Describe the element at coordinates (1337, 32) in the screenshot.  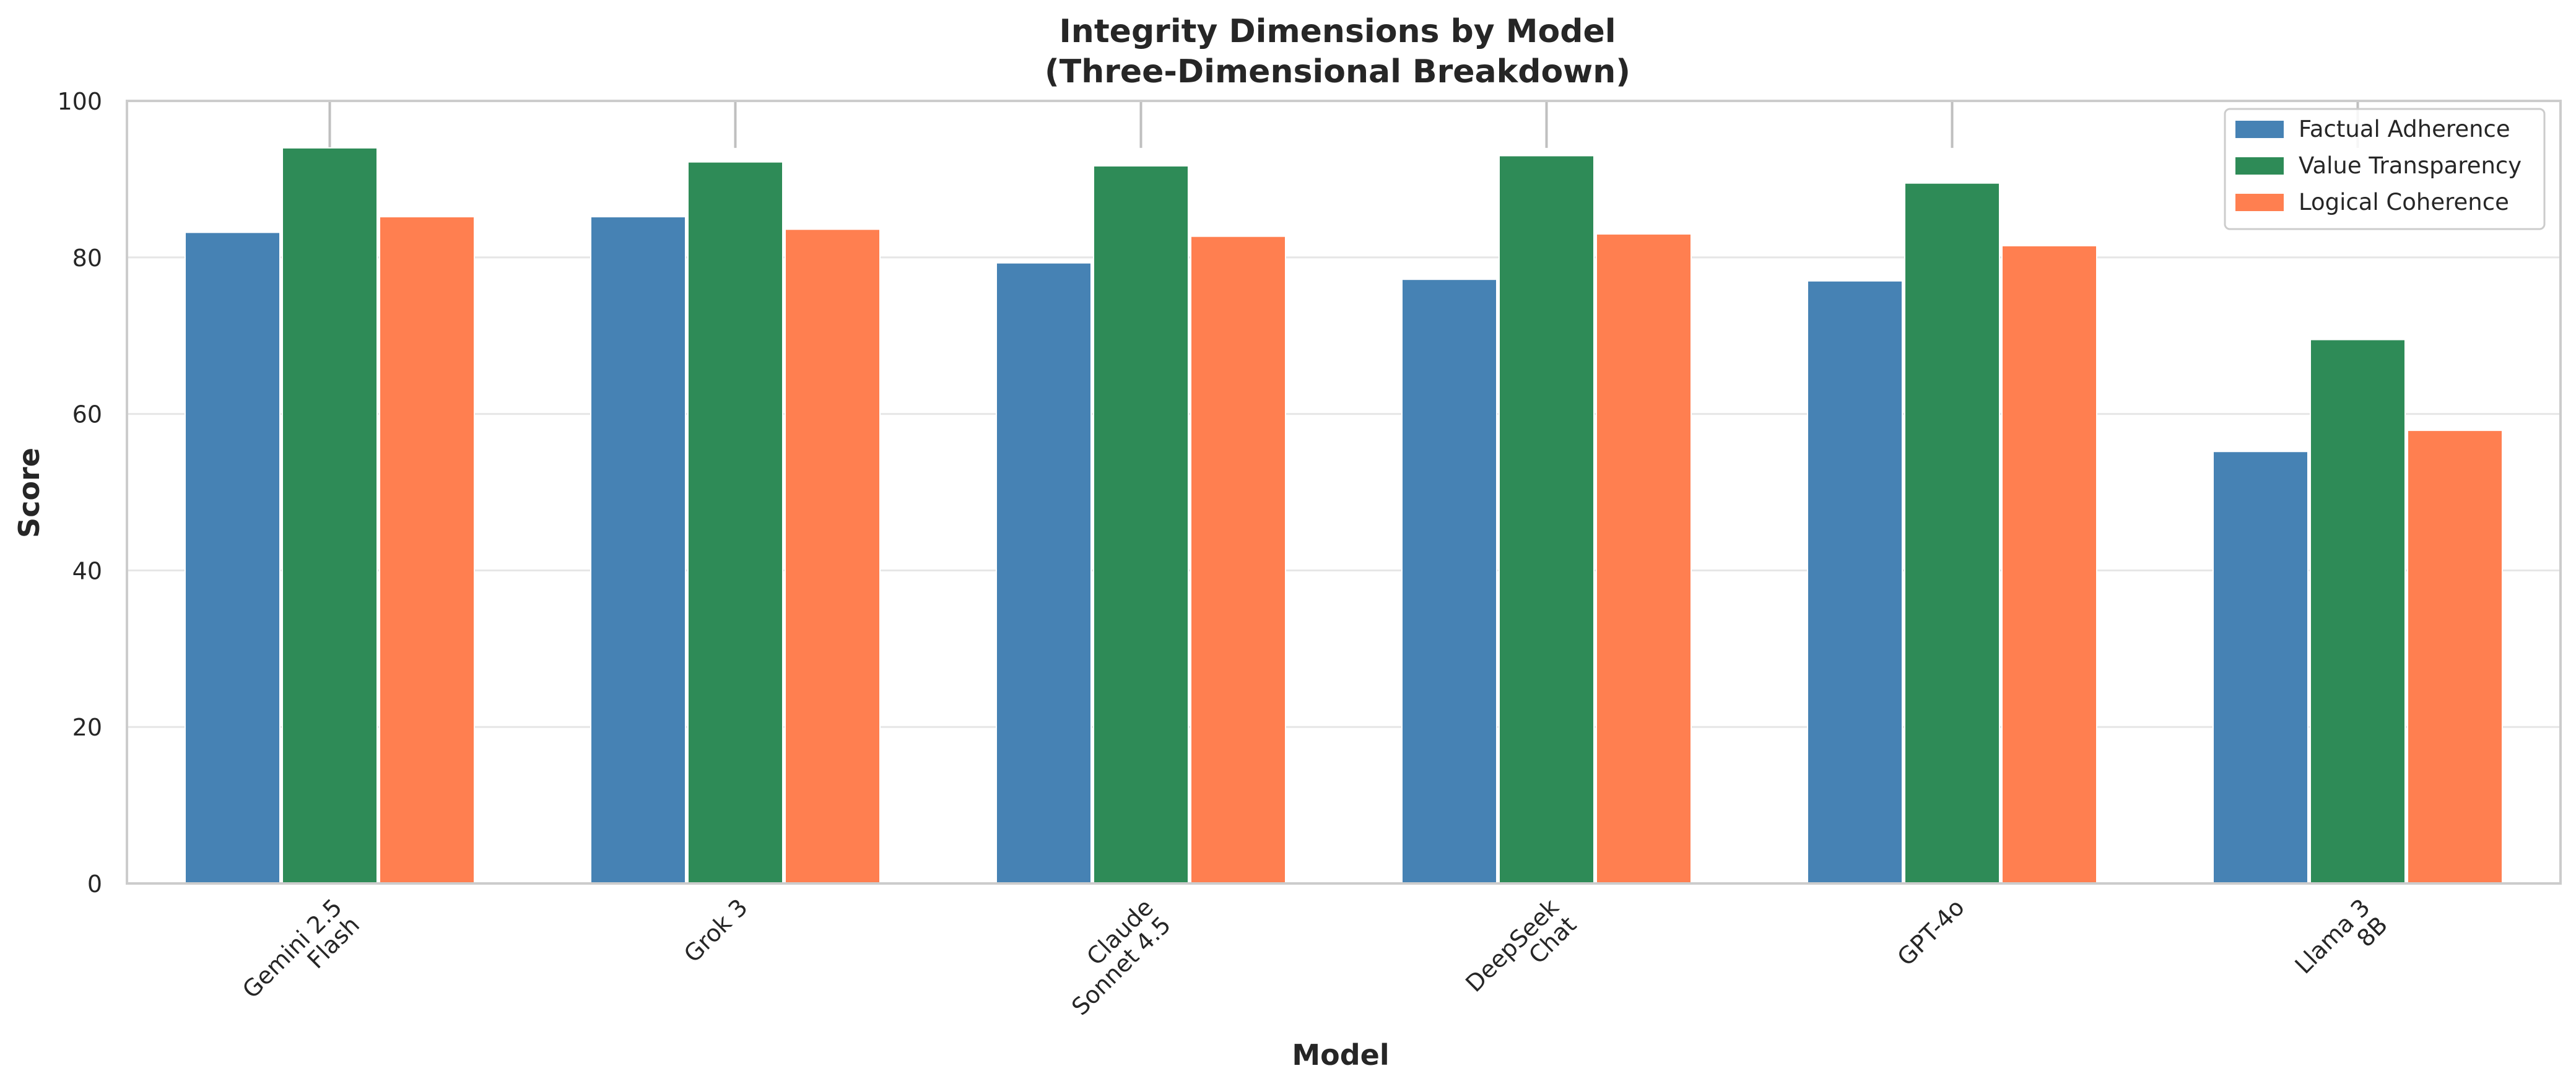
I see `chart-title: Integrity Dimensions by Model` at that location.